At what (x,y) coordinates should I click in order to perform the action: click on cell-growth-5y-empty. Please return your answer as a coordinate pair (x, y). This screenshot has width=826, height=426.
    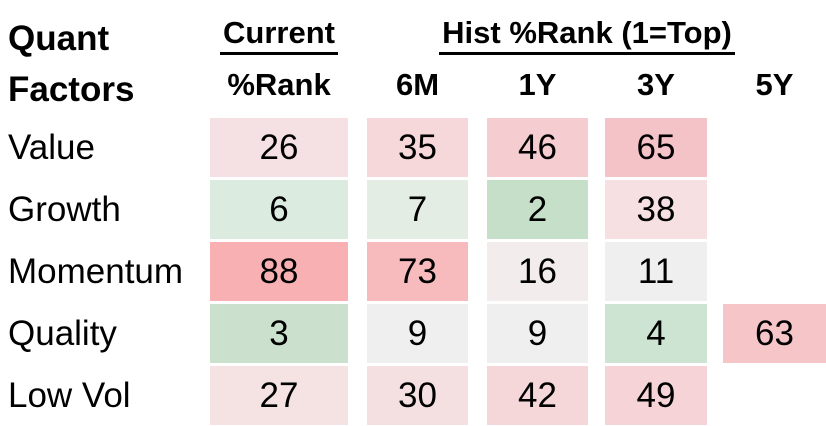
    Looking at the image, I should click on (774, 209).